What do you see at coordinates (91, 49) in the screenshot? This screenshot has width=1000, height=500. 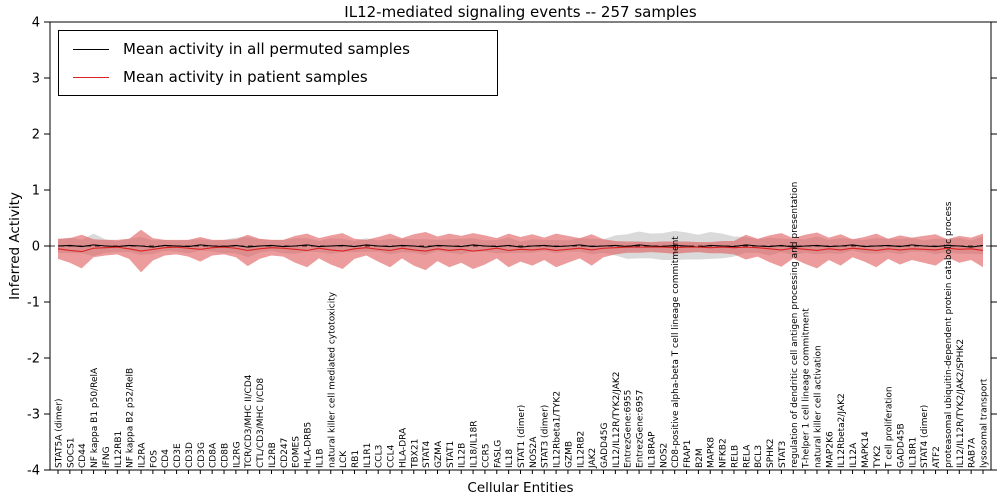 I see `permuted-line-swatch` at bounding box center [91, 49].